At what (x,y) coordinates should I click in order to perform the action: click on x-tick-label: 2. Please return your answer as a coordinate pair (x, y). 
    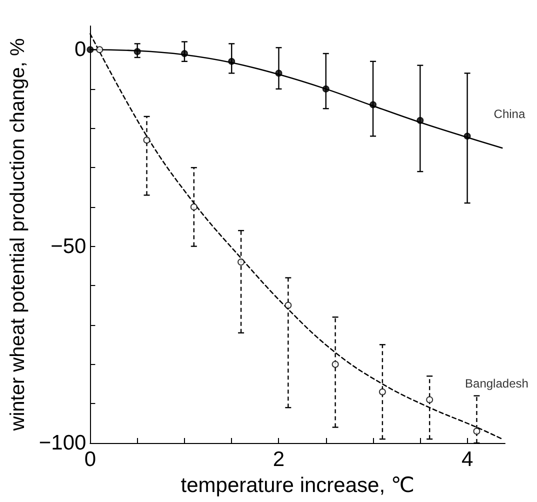
    Looking at the image, I should click on (278, 459).